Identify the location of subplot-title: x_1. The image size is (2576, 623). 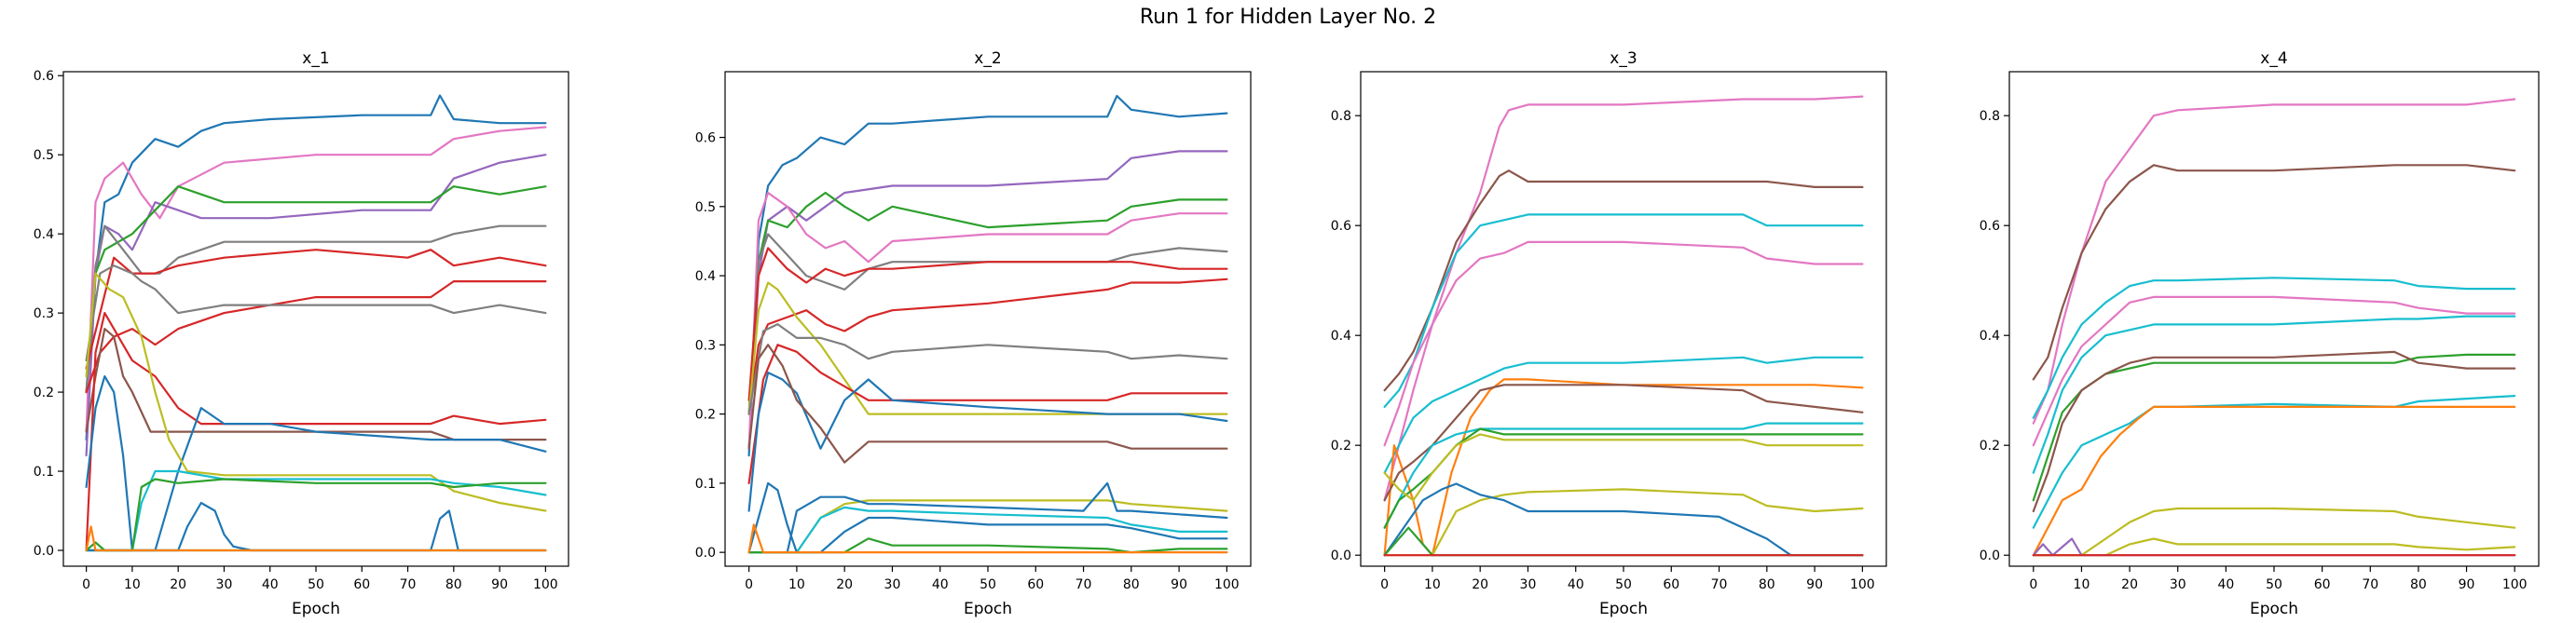
(315, 58).